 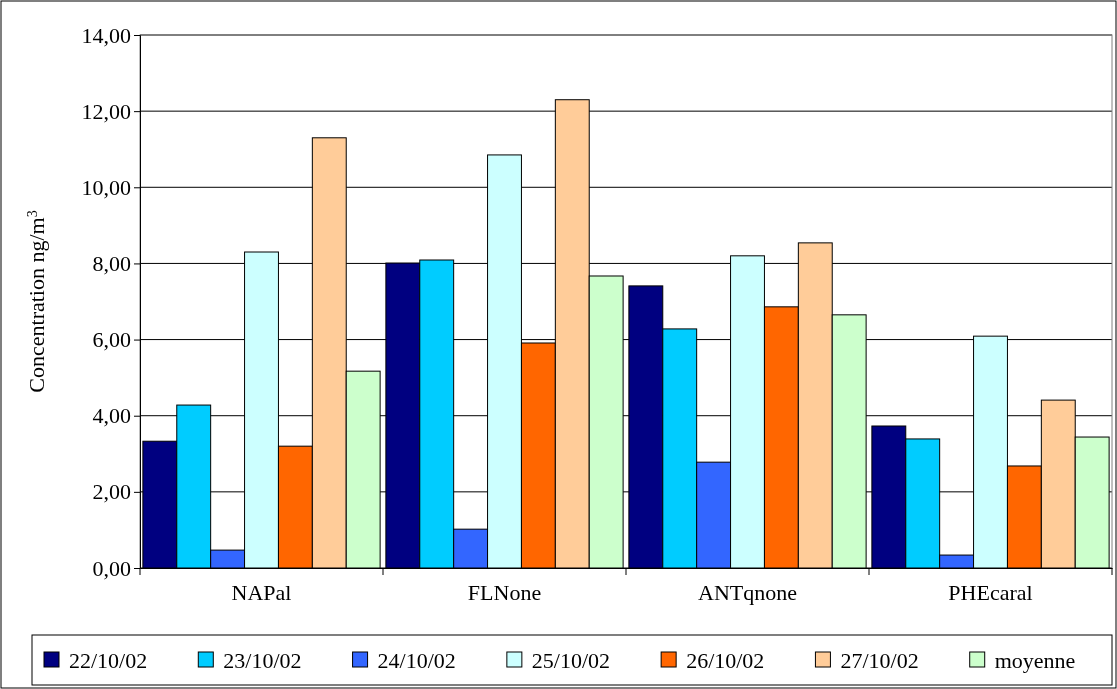 What do you see at coordinates (1035, 660) in the screenshot?
I see `legend-label: moyenne` at bounding box center [1035, 660].